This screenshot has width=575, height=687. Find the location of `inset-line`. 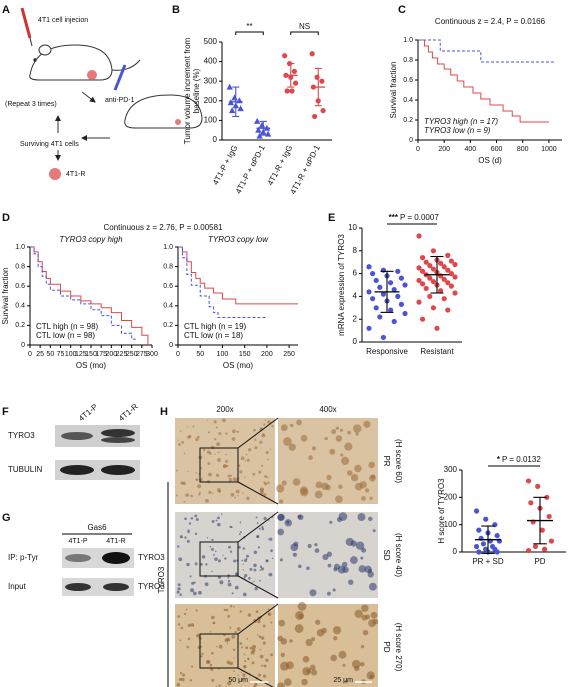

inset-line is located at coordinates (258, 433).